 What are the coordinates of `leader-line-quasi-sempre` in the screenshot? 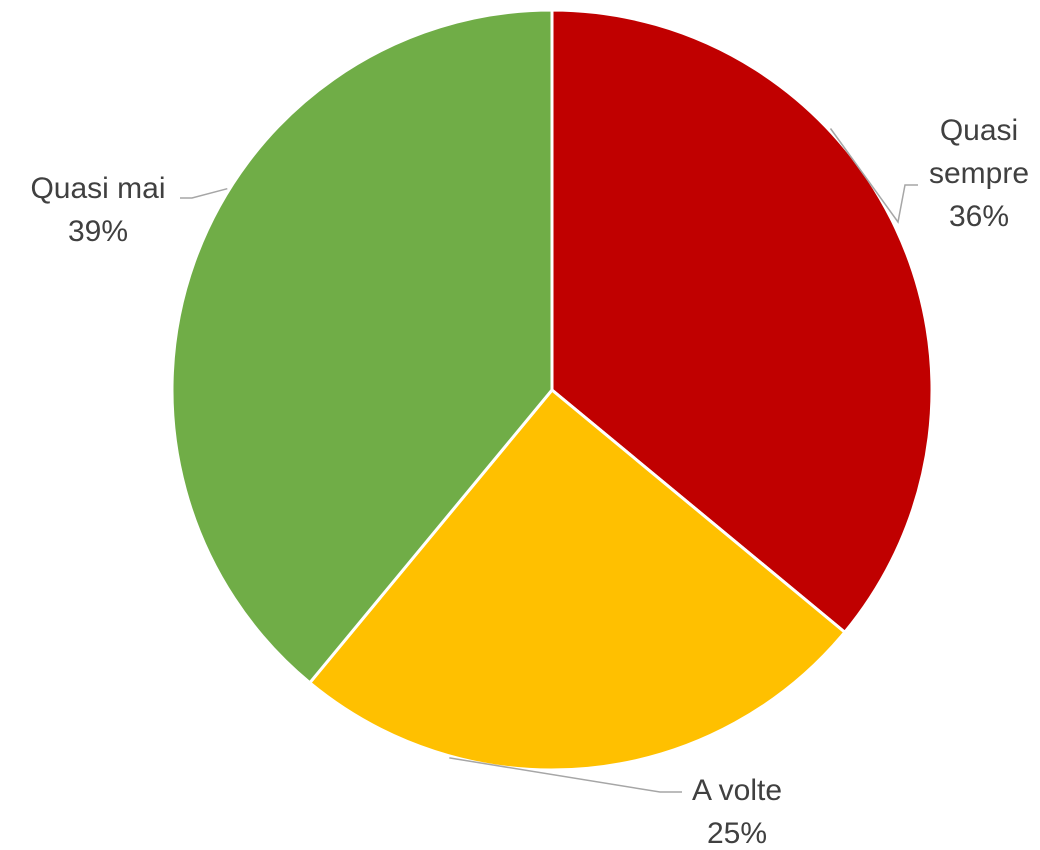 It's located at (873, 176).